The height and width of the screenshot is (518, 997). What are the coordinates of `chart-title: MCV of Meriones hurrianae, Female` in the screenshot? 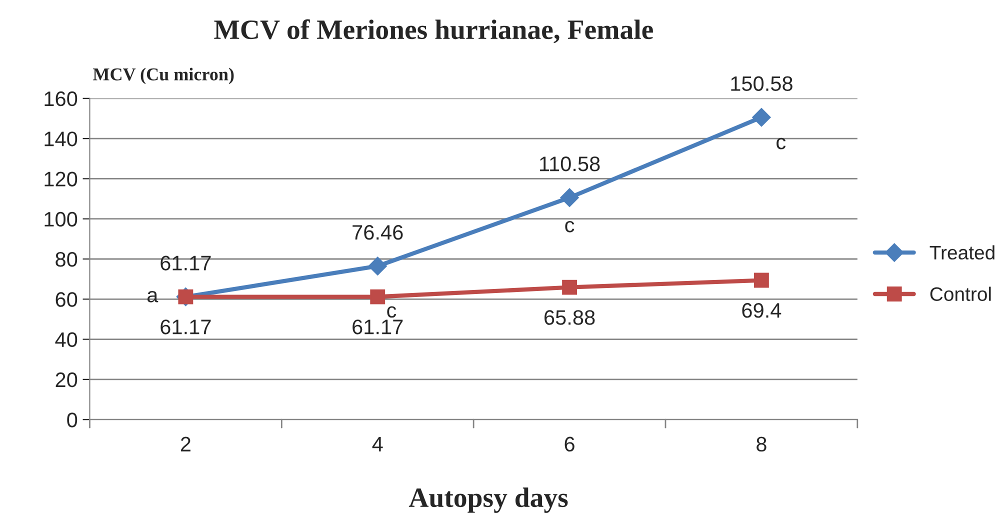 It's located at (433, 31).